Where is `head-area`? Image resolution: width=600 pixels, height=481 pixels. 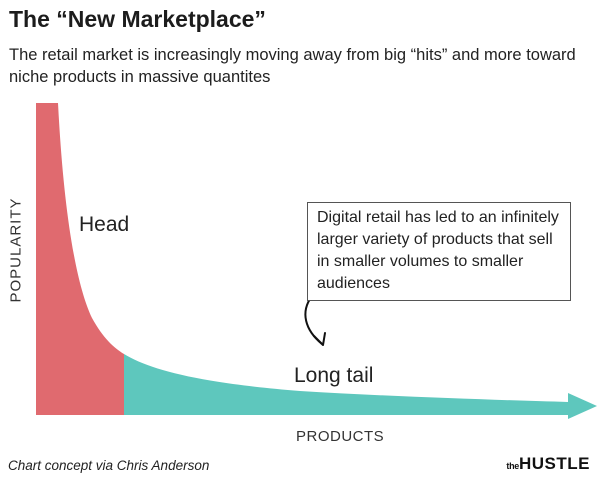 head-area is located at coordinates (80, 259).